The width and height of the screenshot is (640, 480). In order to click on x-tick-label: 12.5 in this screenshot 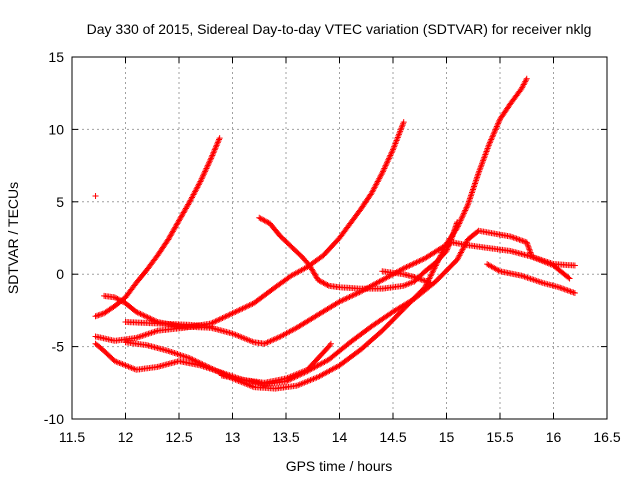, I will do `click(178, 437)`.